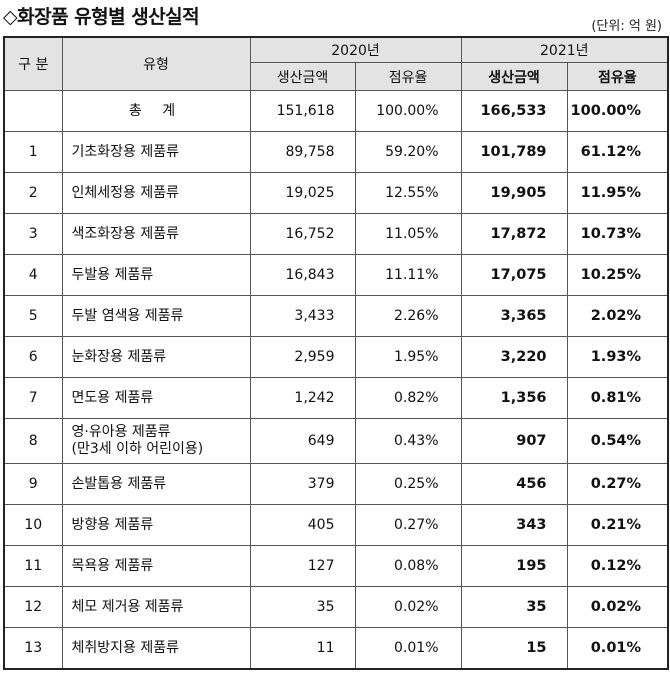 The width and height of the screenshot is (670, 678). I want to click on row-amount-2020: 127, so click(302, 566).